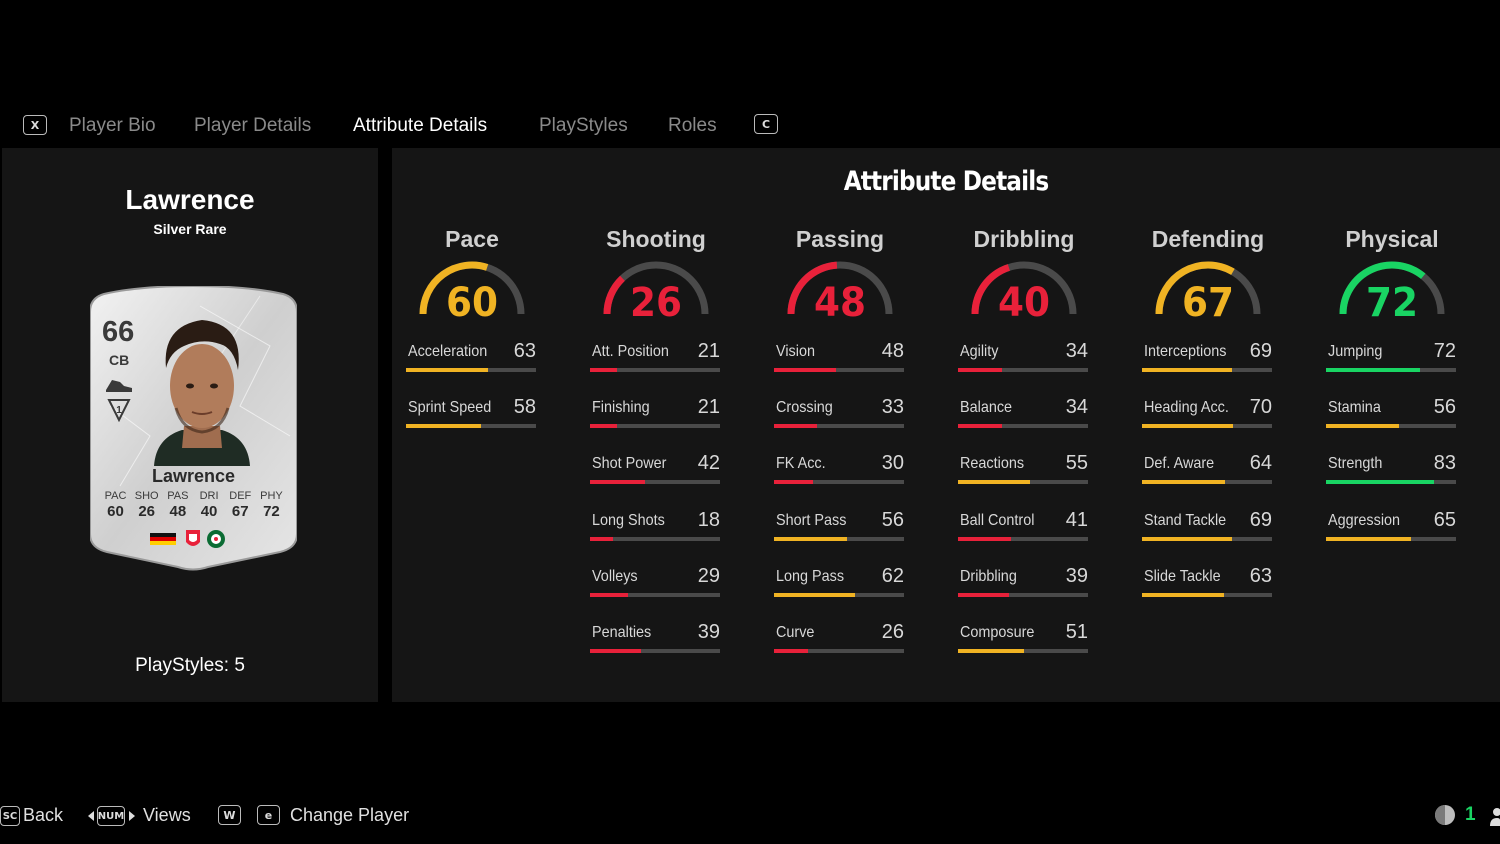 The height and width of the screenshot is (844, 1500). Describe the element at coordinates (708, 351) in the screenshot. I see `attribute-value: 21` at that location.